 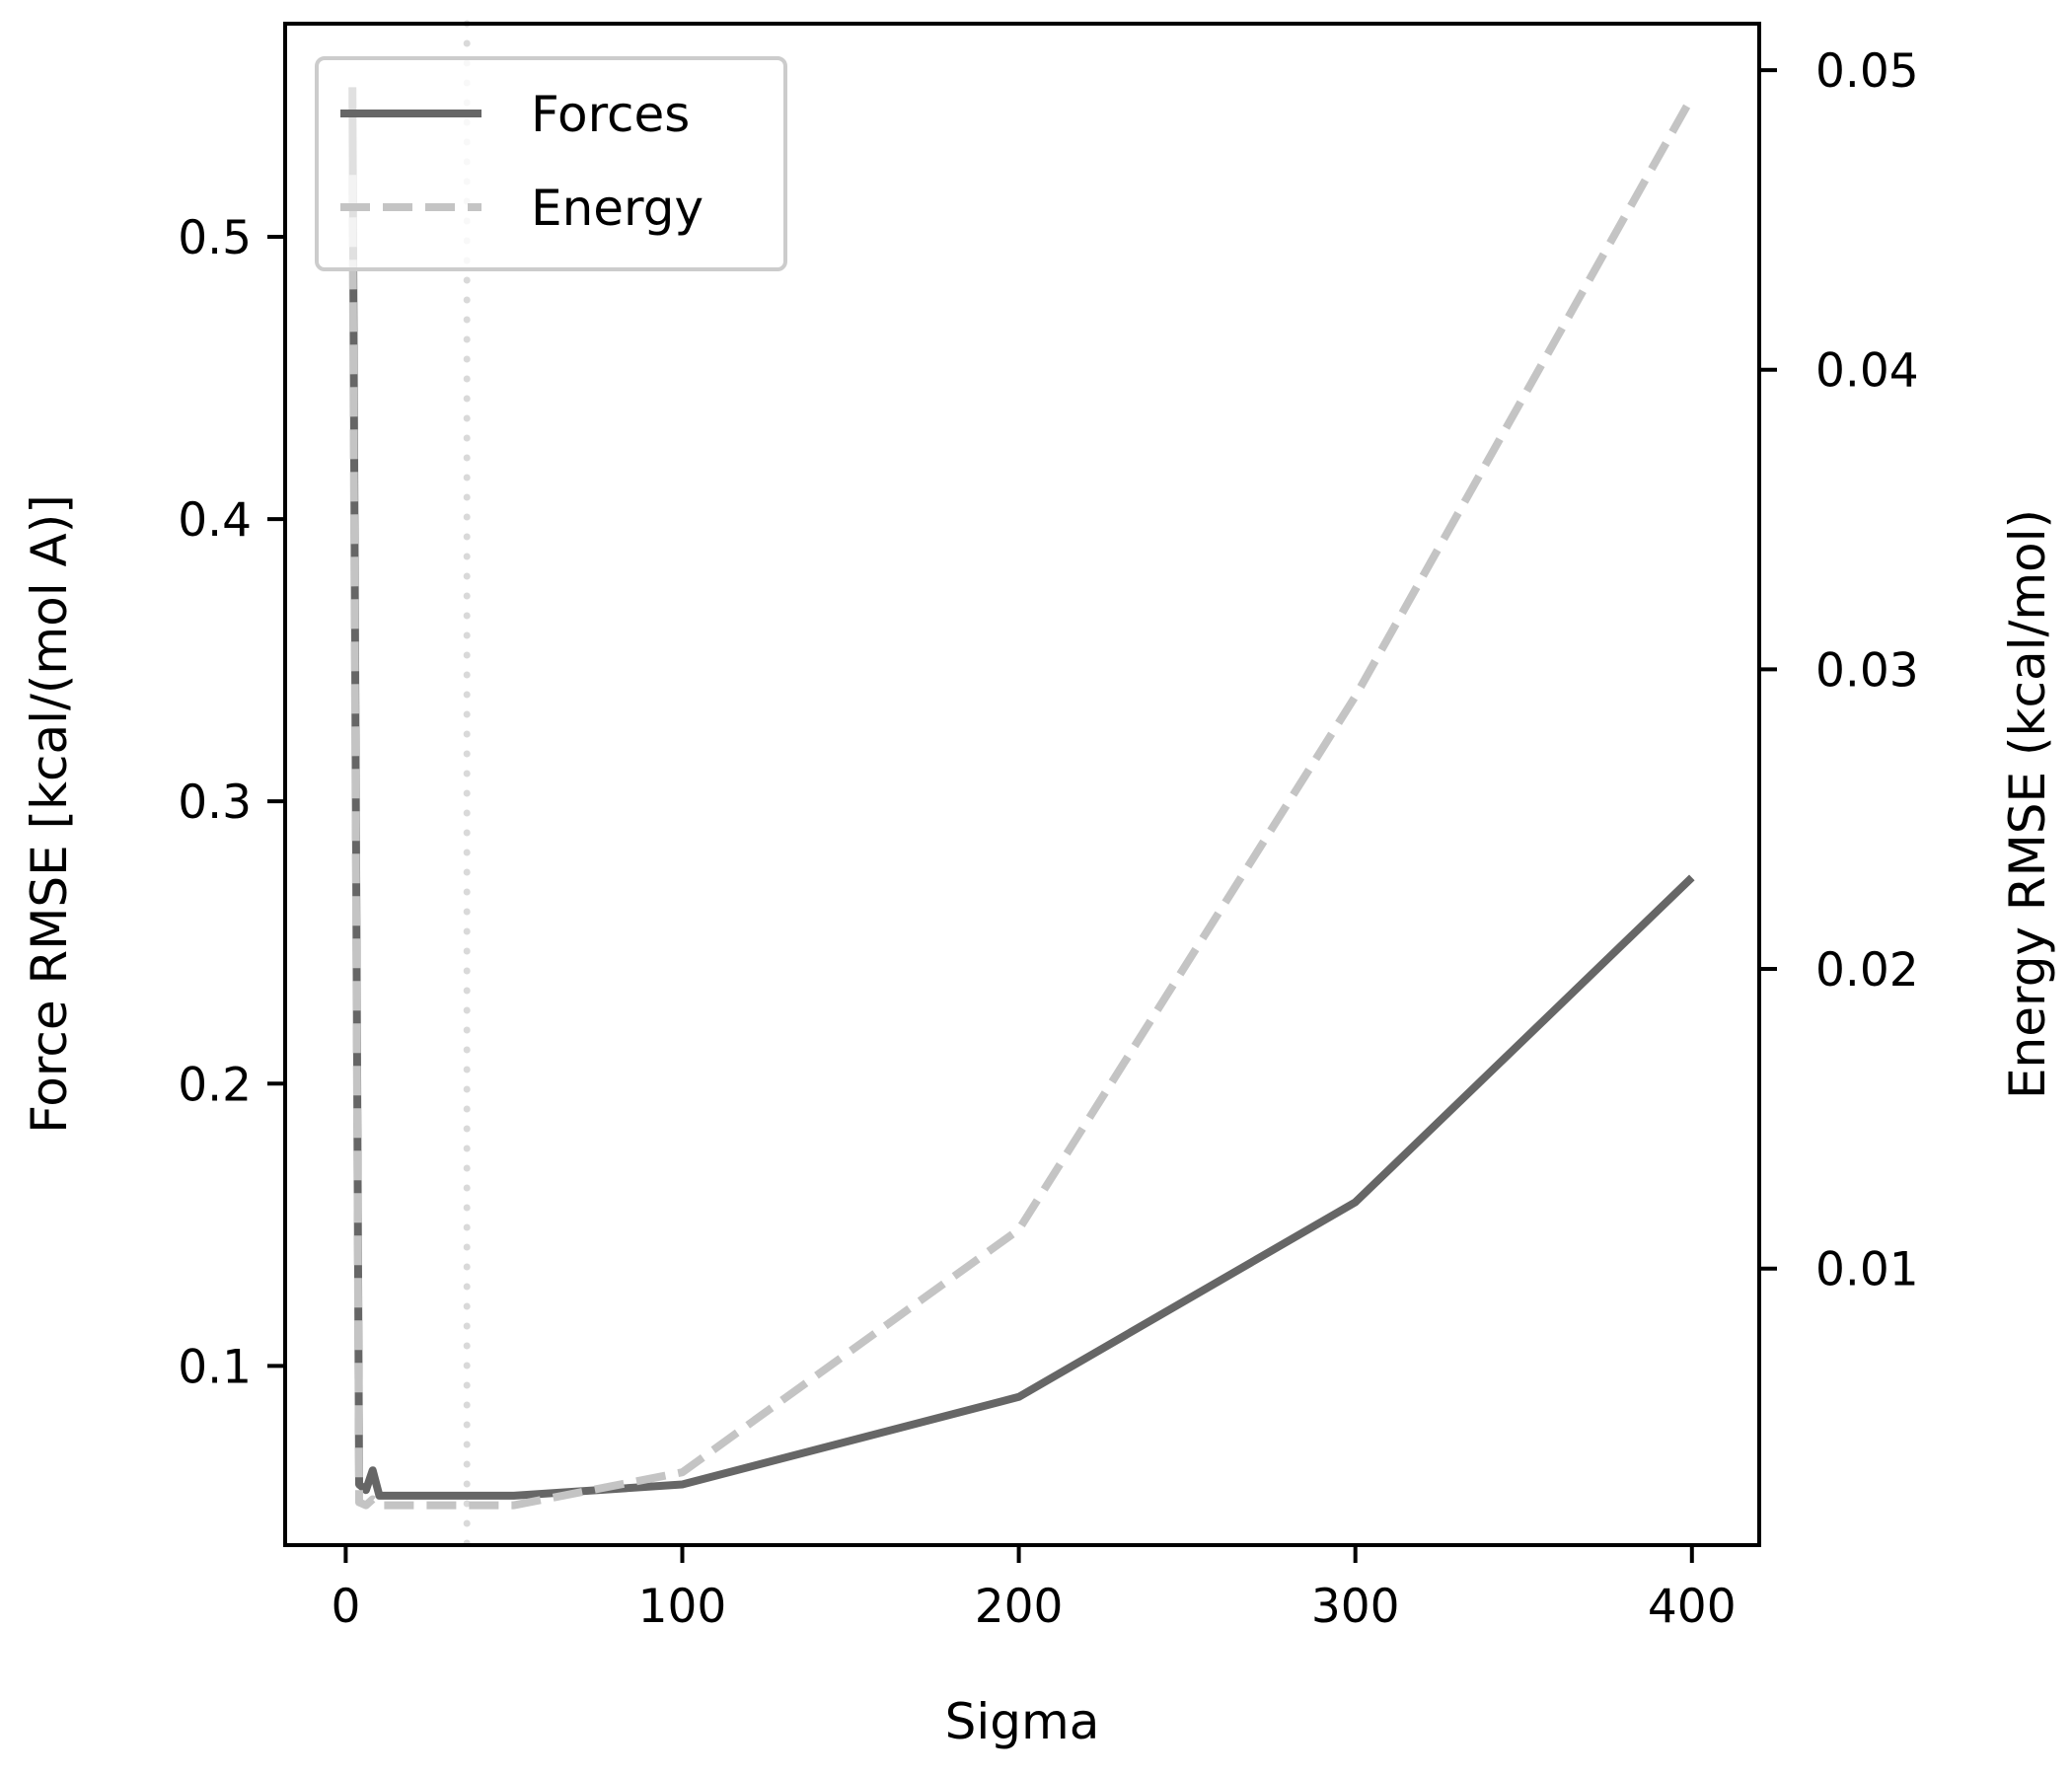 What do you see at coordinates (215, 1367) in the screenshot?
I see `y-left-tick-label: 0.1` at bounding box center [215, 1367].